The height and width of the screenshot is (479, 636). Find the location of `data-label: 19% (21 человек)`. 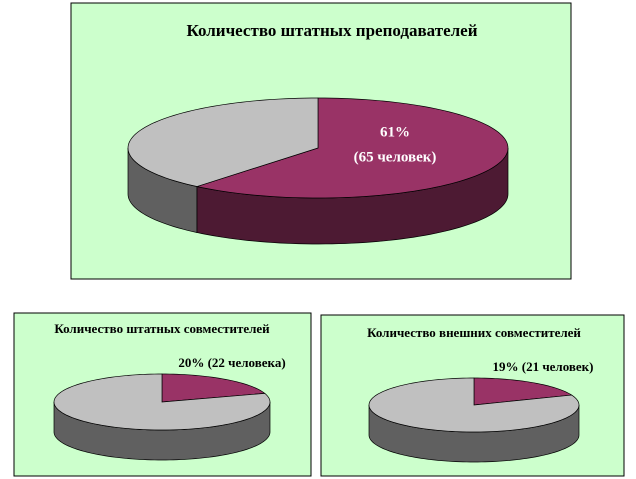

data-label: 19% (21 человек) is located at coordinates (542, 366).